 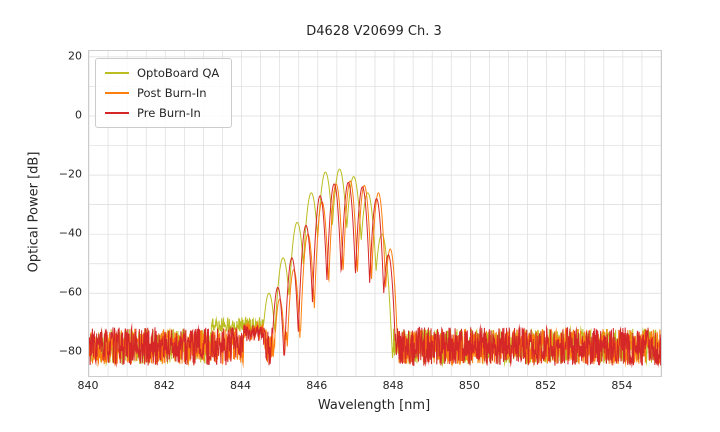 What do you see at coordinates (88, 385) in the screenshot?
I see `x-tick-label: 840` at bounding box center [88, 385].